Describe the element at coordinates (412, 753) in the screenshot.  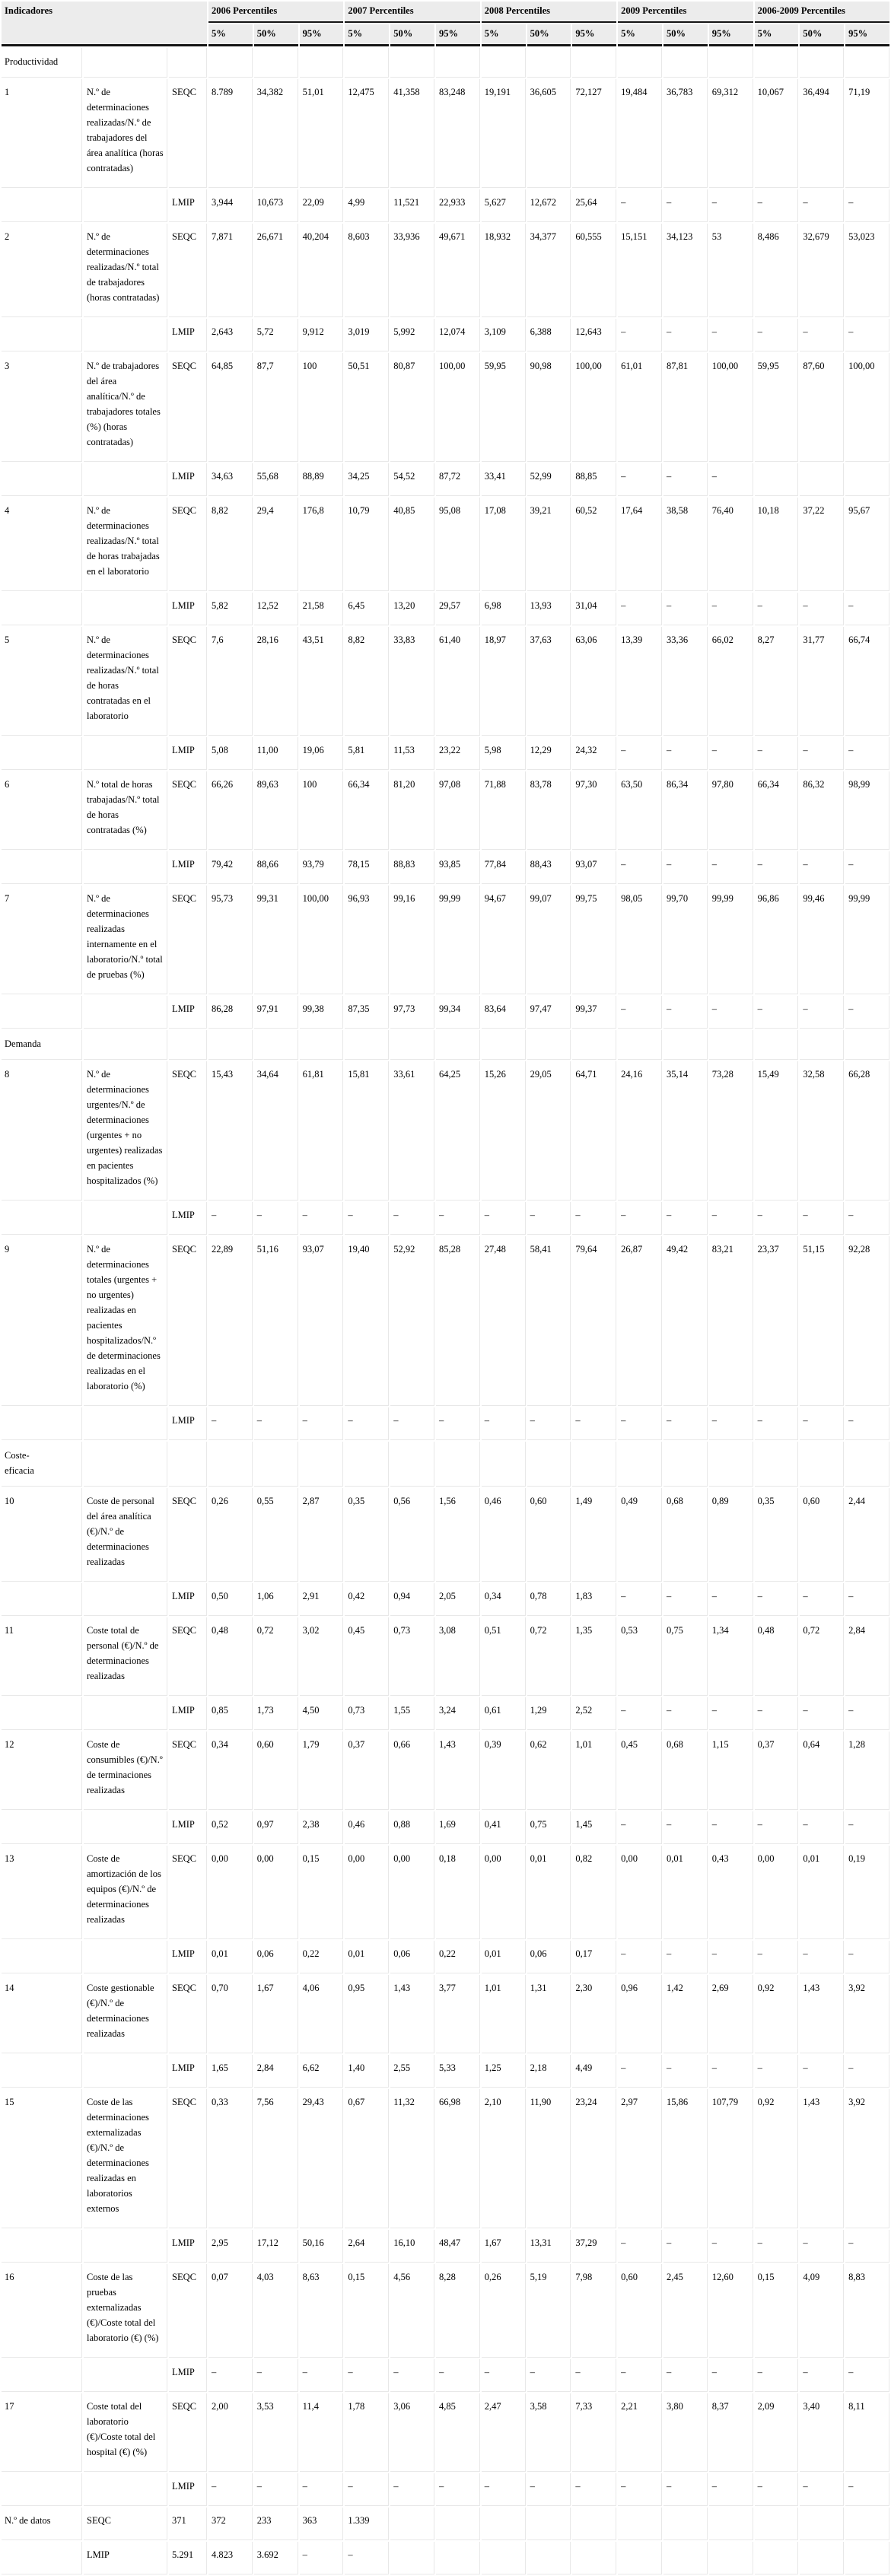
I see `value-cell-lmip: 11,53` at that location.